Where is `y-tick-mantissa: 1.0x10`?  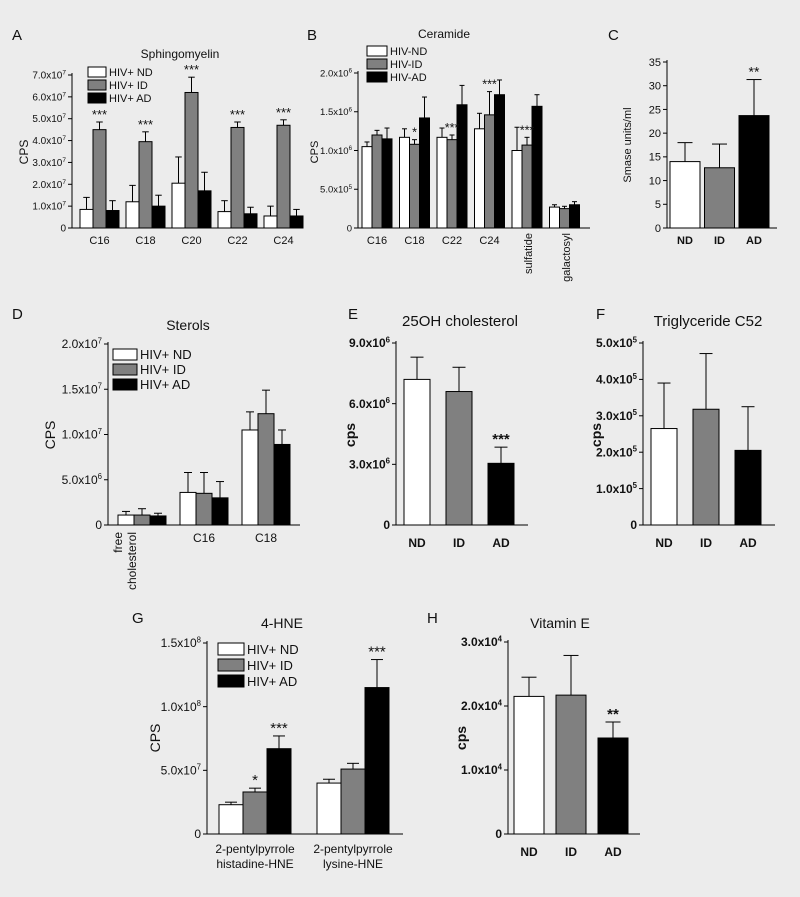 y-tick-mantissa: 1.0x10 is located at coordinates (179, 707).